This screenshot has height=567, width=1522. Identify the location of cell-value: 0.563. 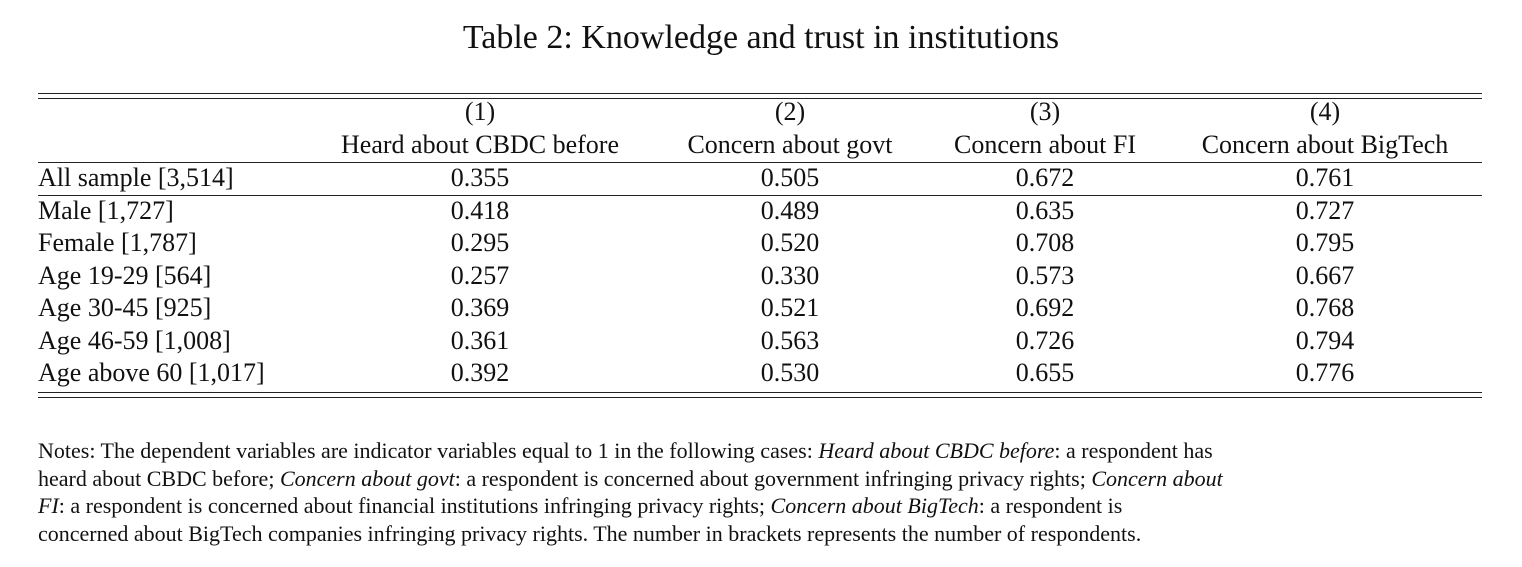
(790, 340).